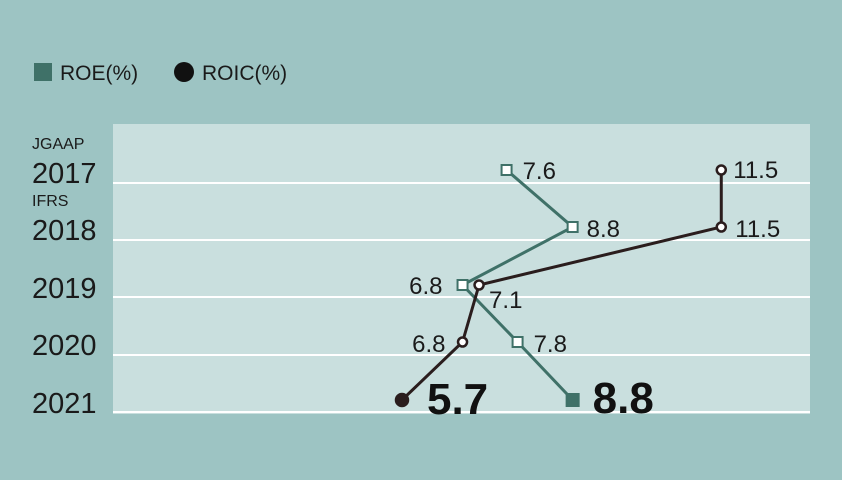 This screenshot has height=480, width=842. What do you see at coordinates (517, 342) in the screenshot?
I see `roe-point-2020` at bounding box center [517, 342].